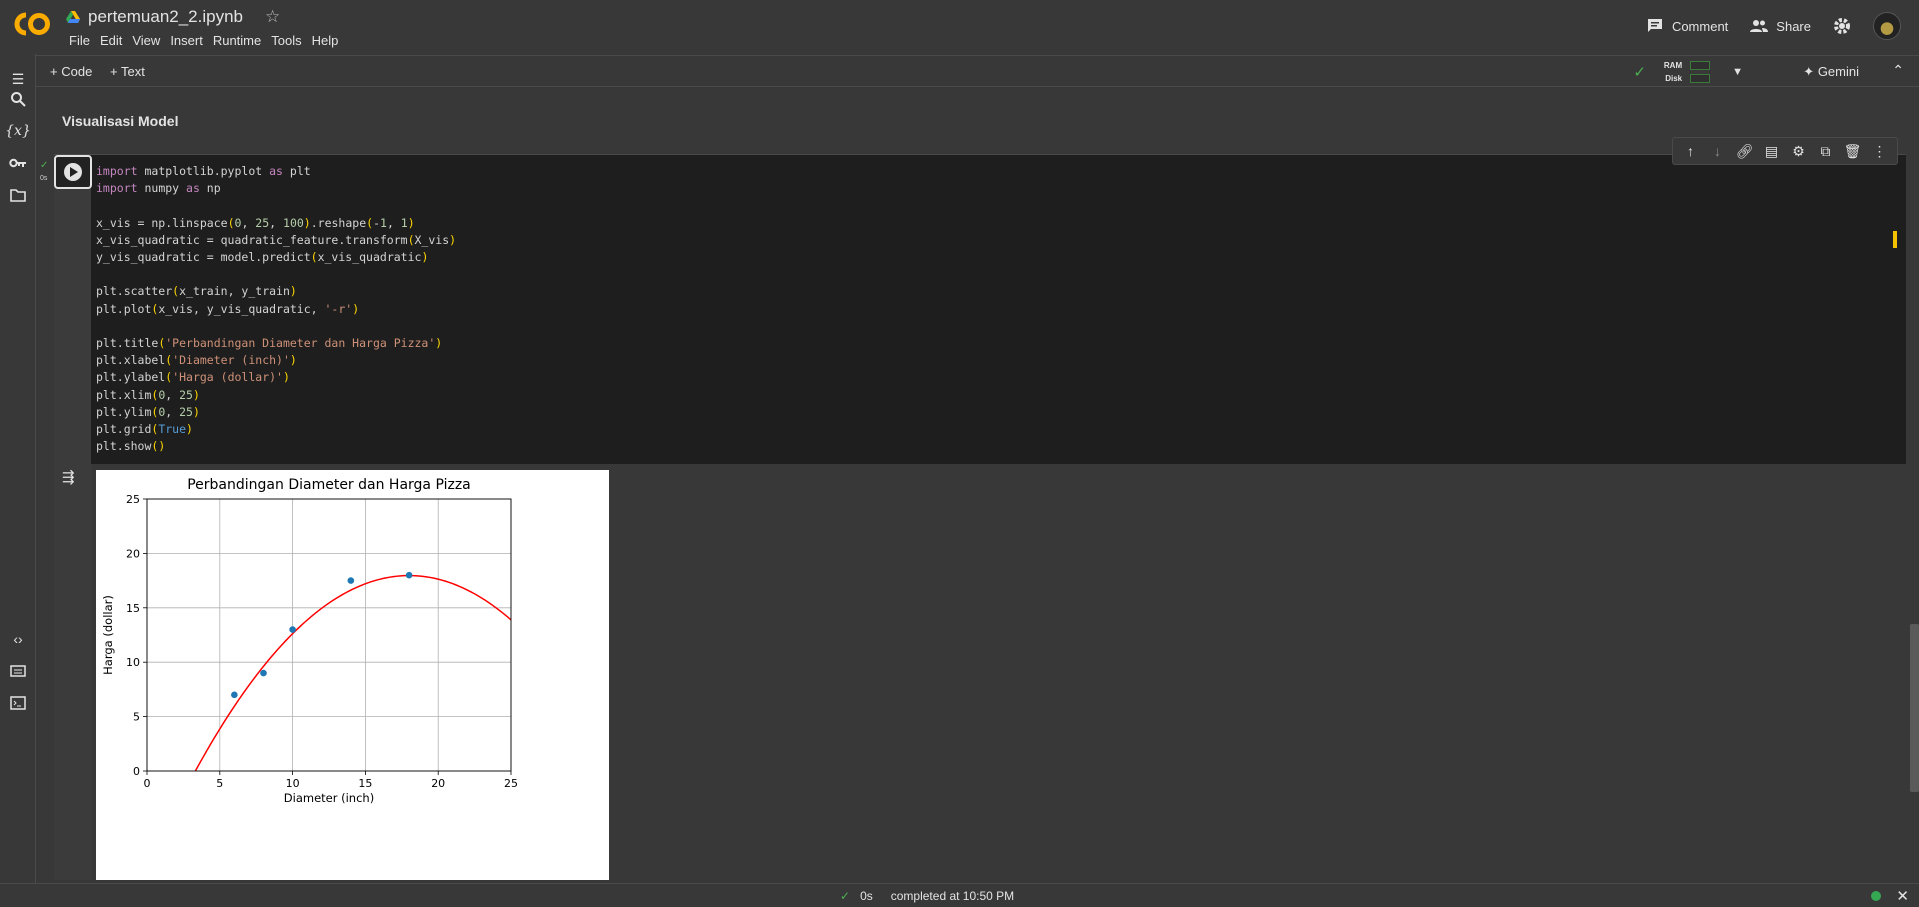 The width and height of the screenshot is (1919, 907). Describe the element at coordinates (228, 308) in the screenshot. I see `code-line: plt.plot(x_vis, y_vis_quadratic, '-r')` at that location.